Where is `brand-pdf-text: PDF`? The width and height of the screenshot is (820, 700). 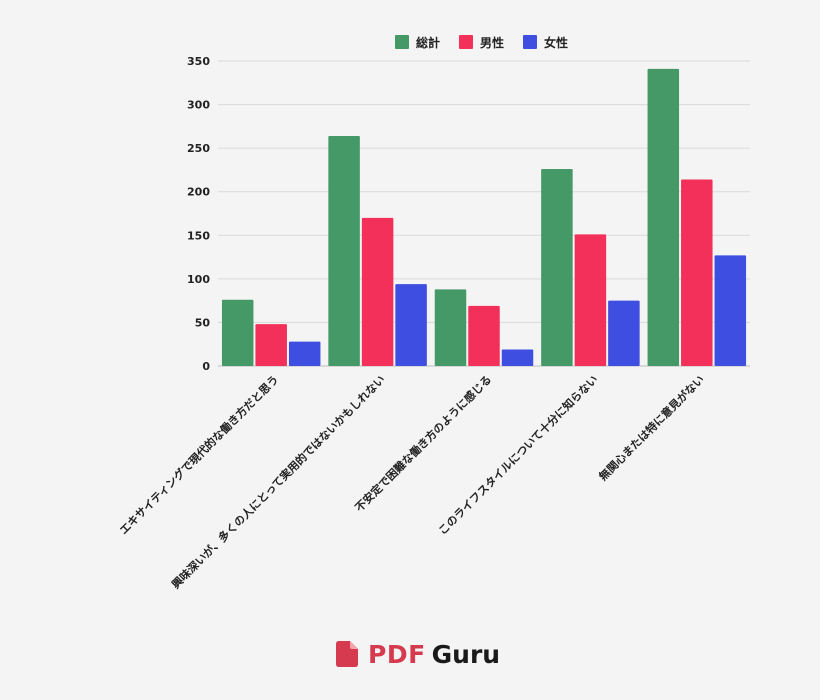 brand-pdf-text: PDF is located at coordinates (397, 654).